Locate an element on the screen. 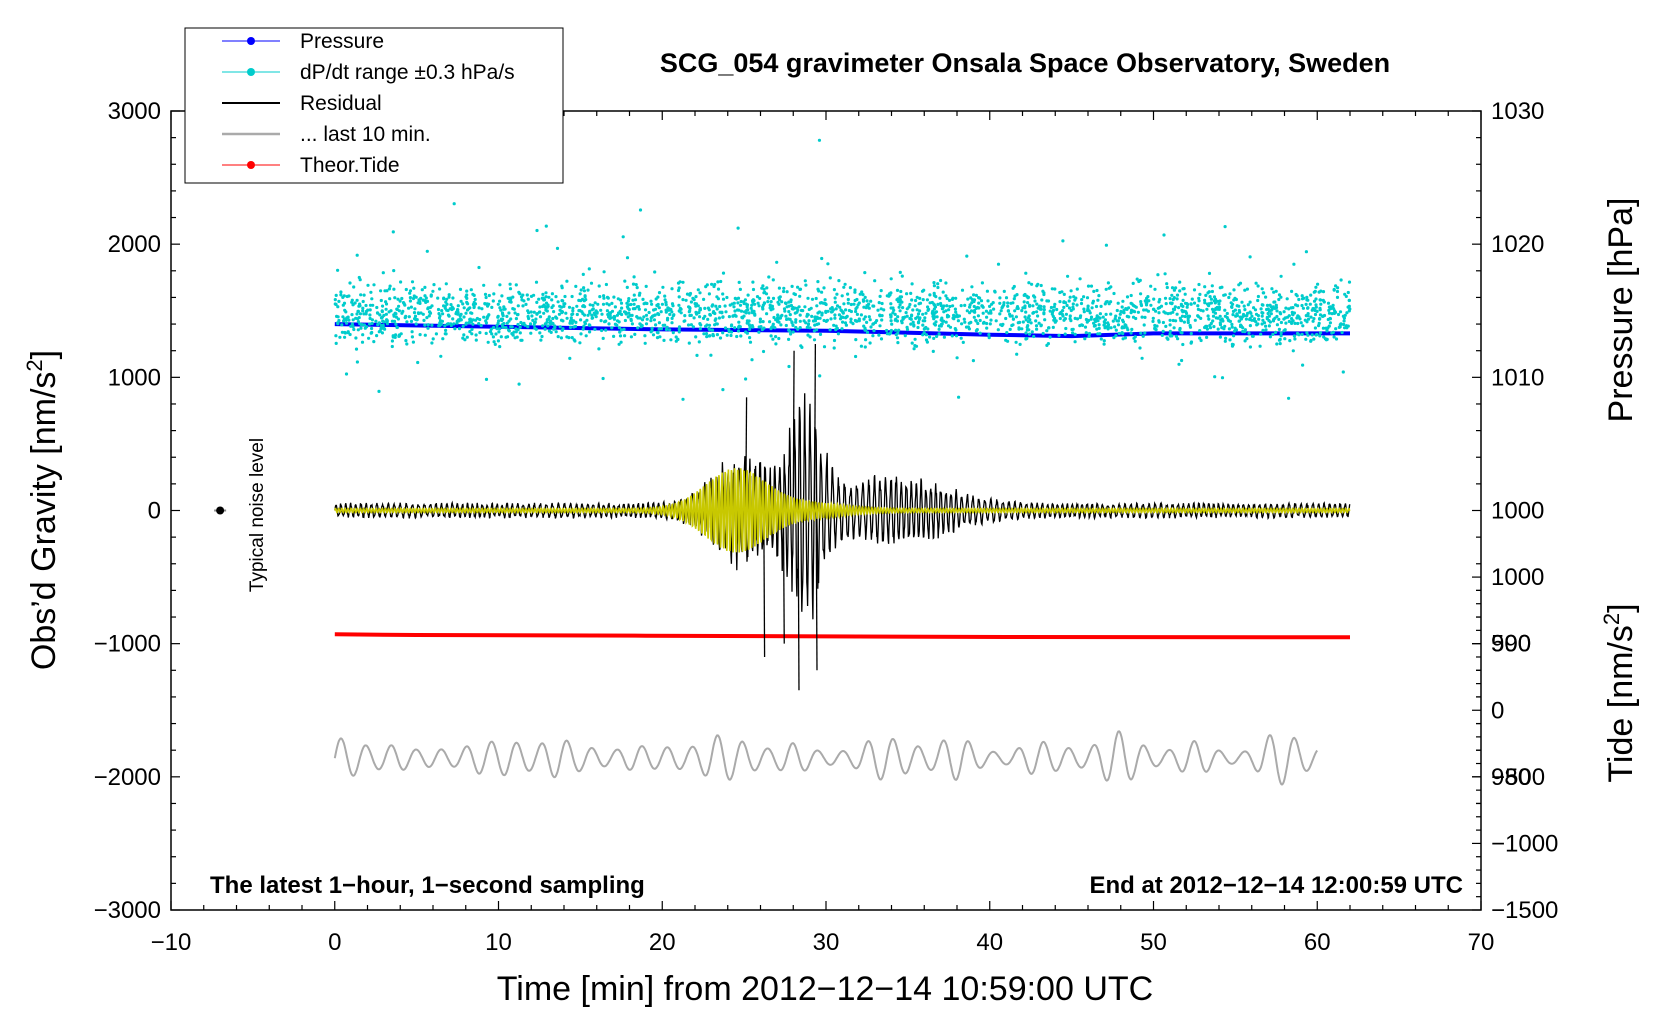 Image resolution: width=1676 pixels, height=1020 pixels. legend-label: dP/dt range ±0.3 hPa/s is located at coordinates (407, 72).